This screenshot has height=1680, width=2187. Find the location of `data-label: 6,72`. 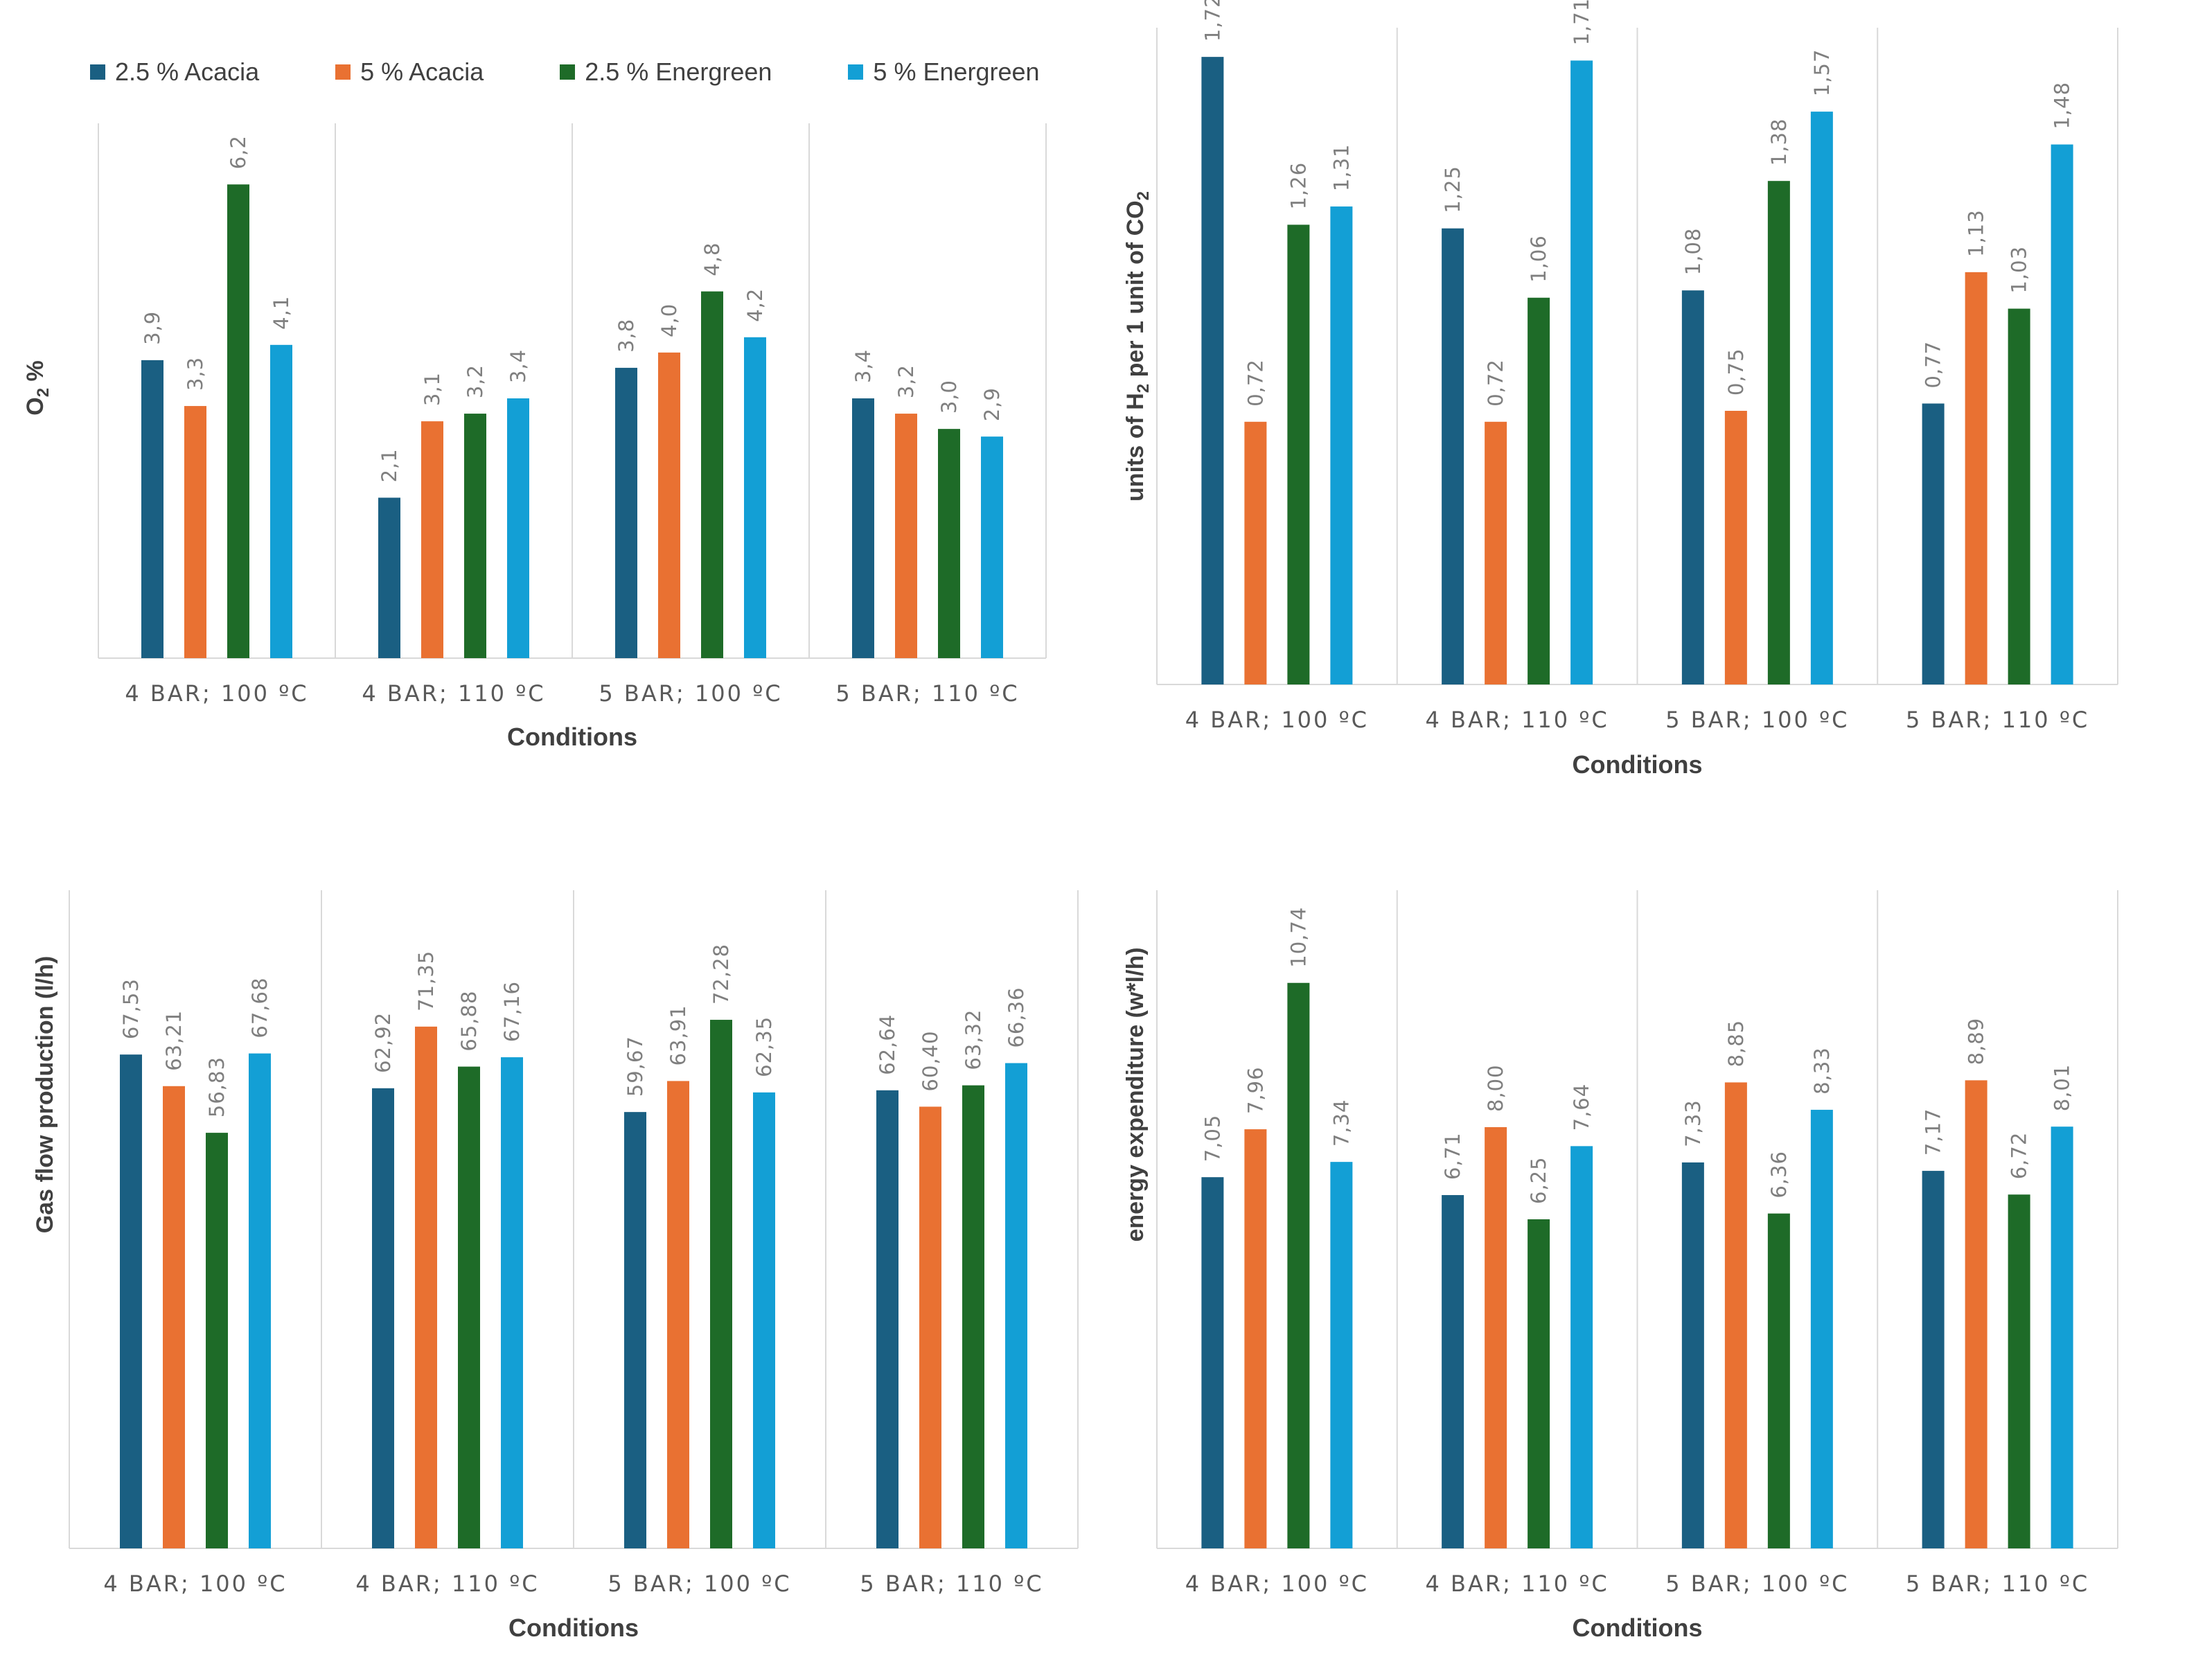

data-label: 6,72 is located at coordinates (2019, 1156).